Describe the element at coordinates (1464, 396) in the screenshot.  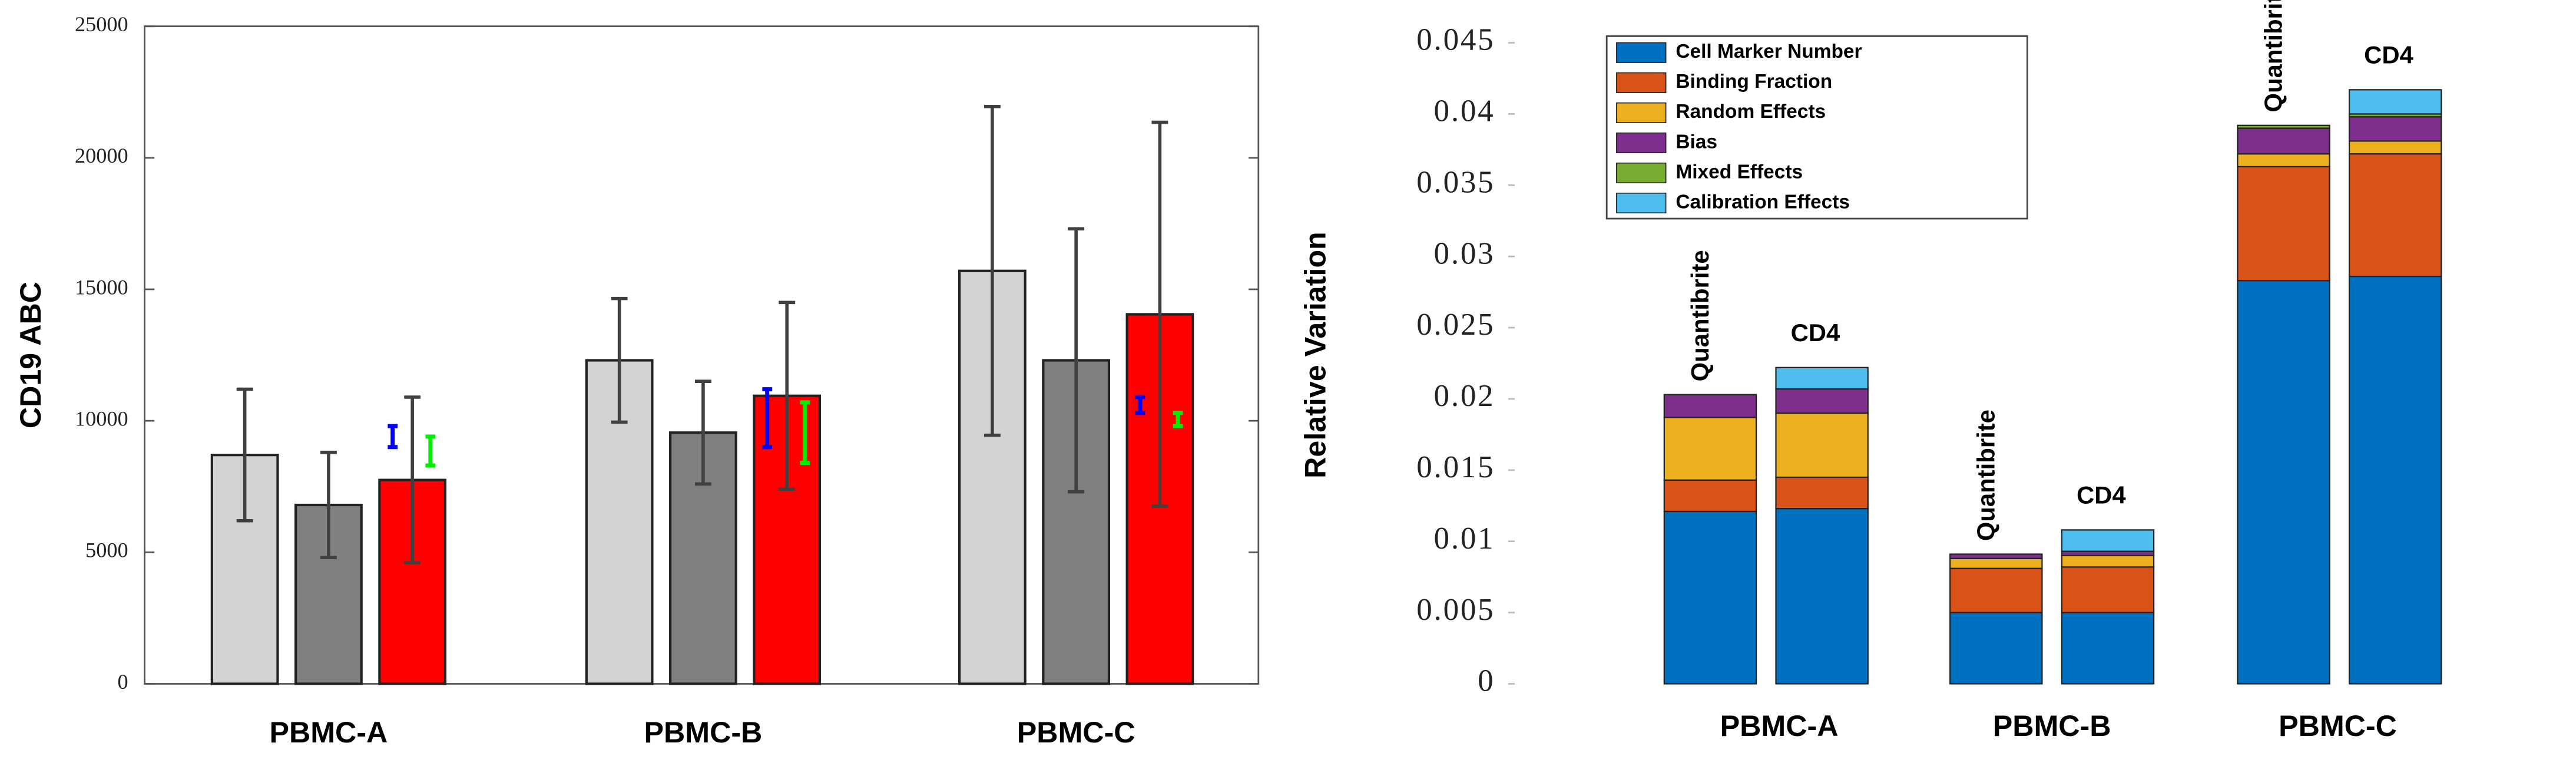
I see `y-tick-label: 0.02` at that location.